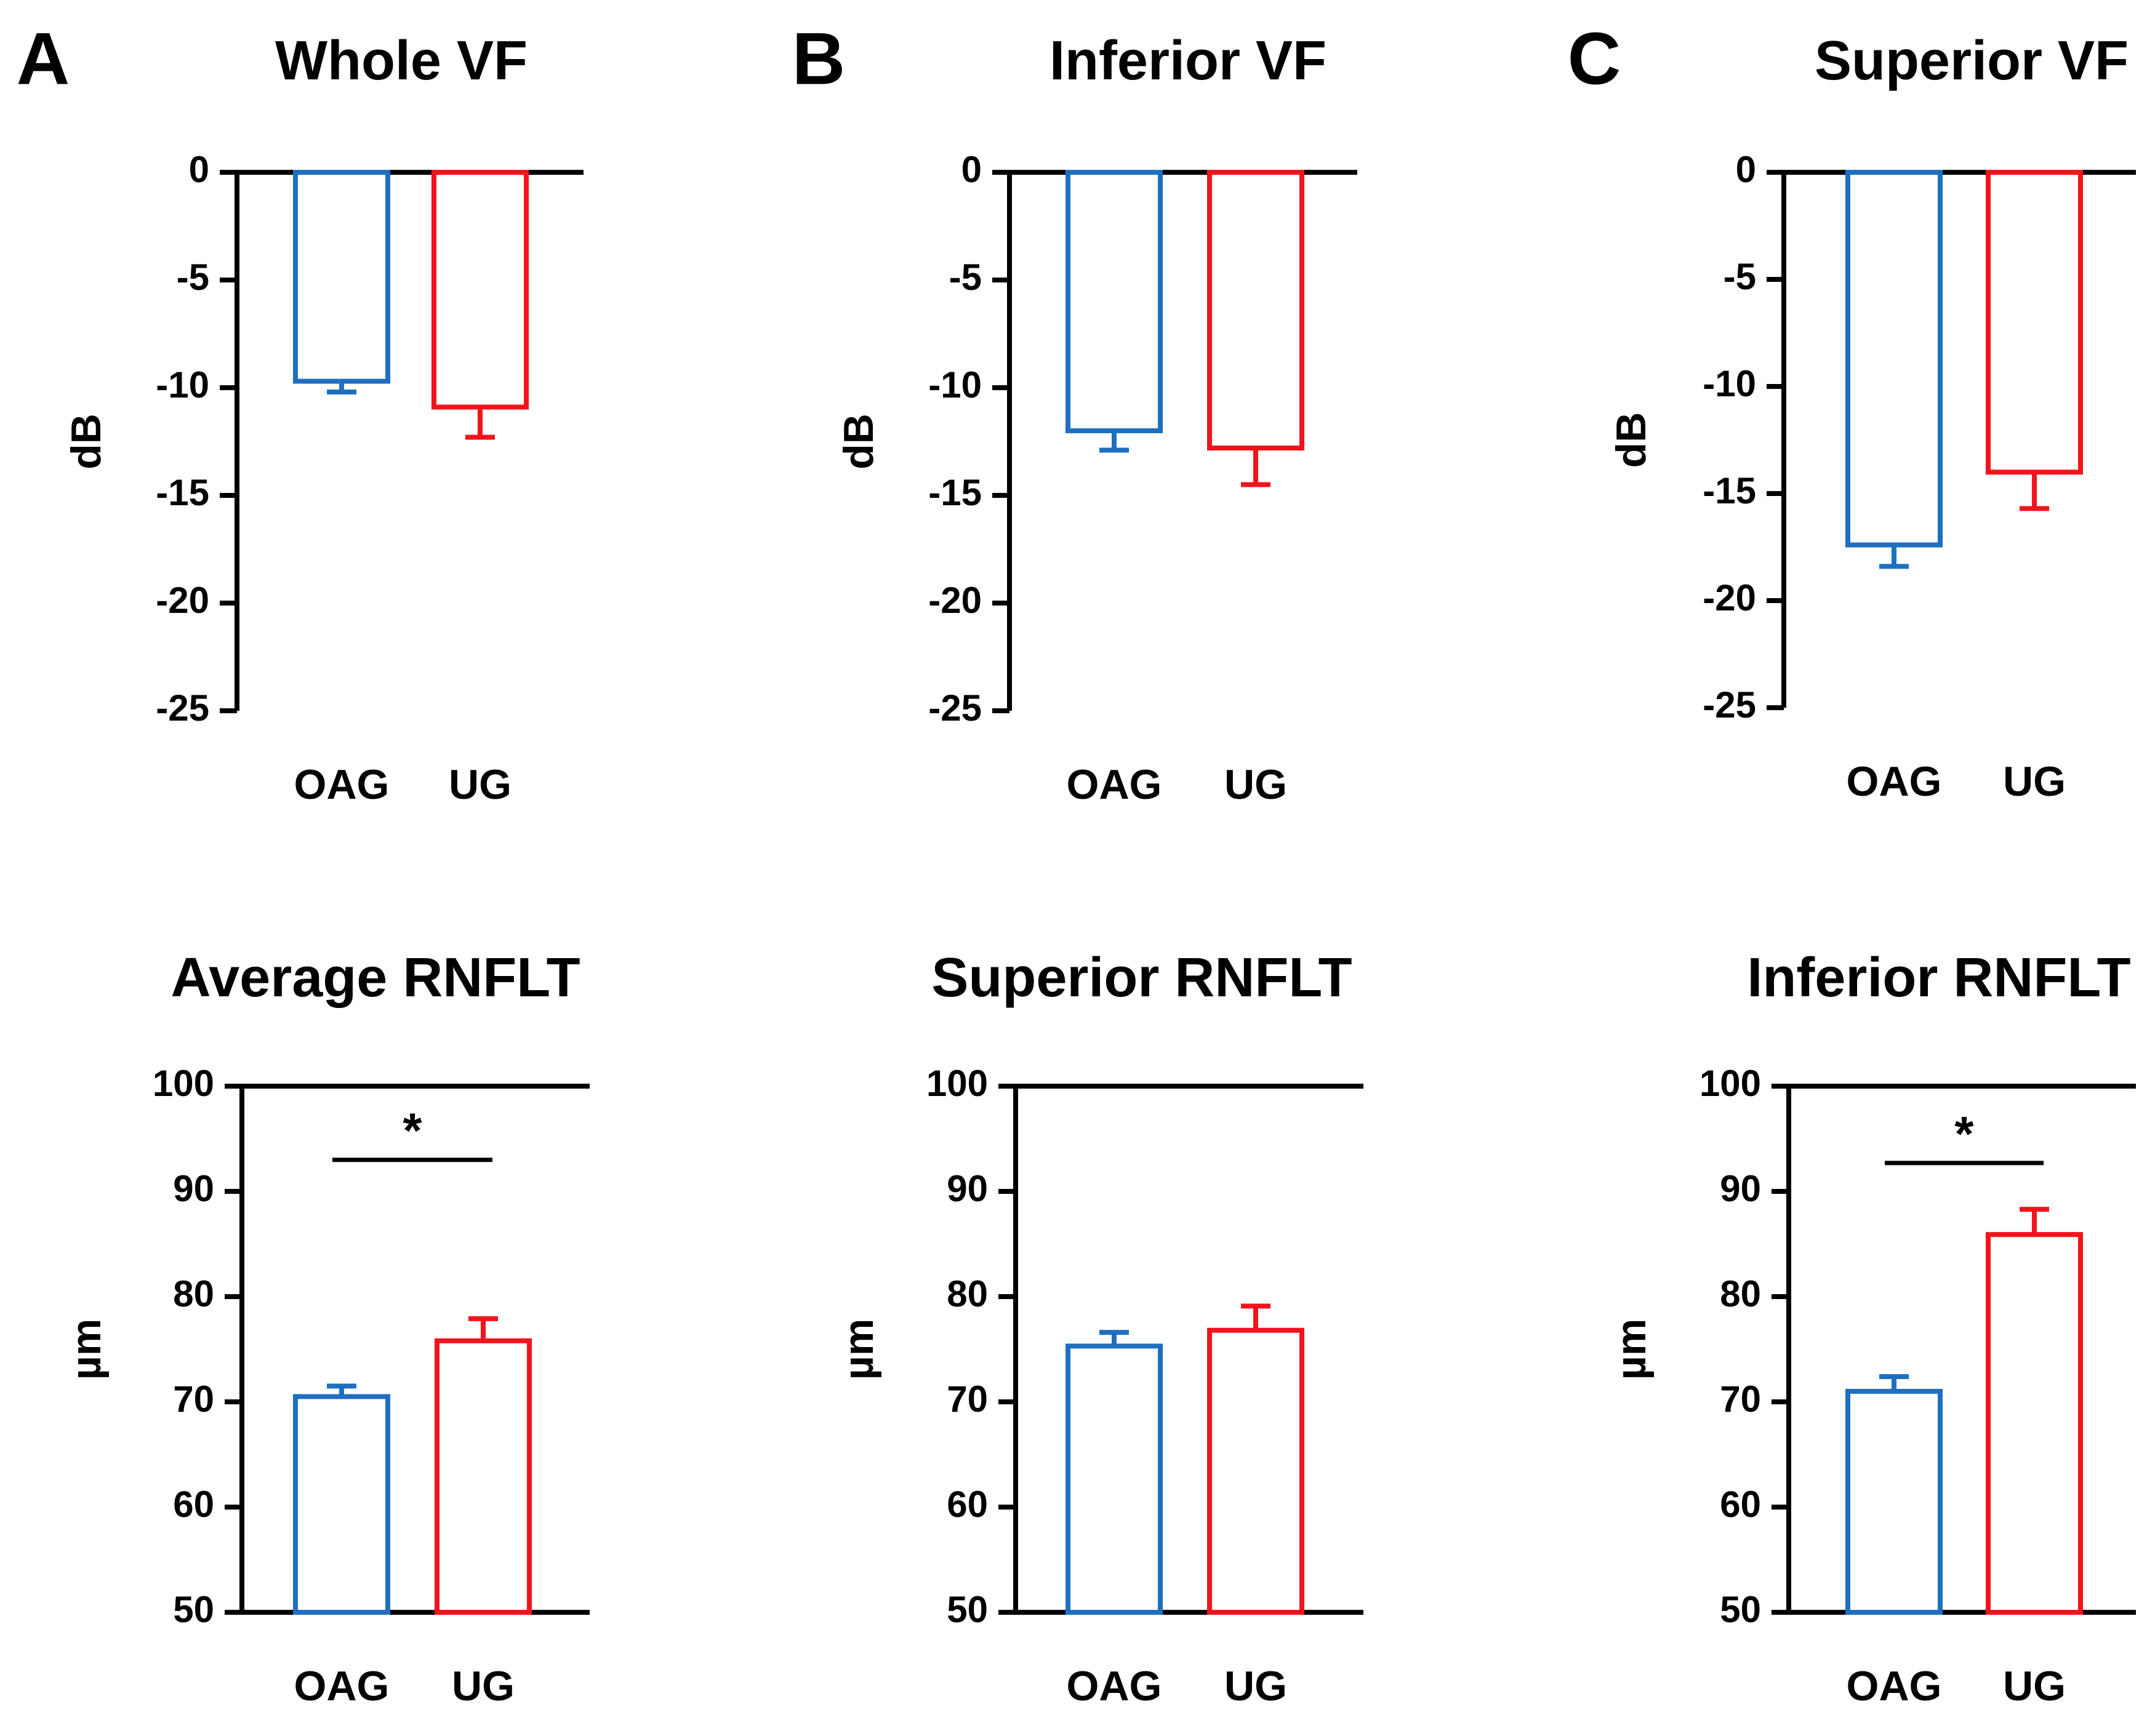 The width and height of the screenshot is (2155, 1736). I want to click on panel-1-ytick-label: -20, so click(182, 600).